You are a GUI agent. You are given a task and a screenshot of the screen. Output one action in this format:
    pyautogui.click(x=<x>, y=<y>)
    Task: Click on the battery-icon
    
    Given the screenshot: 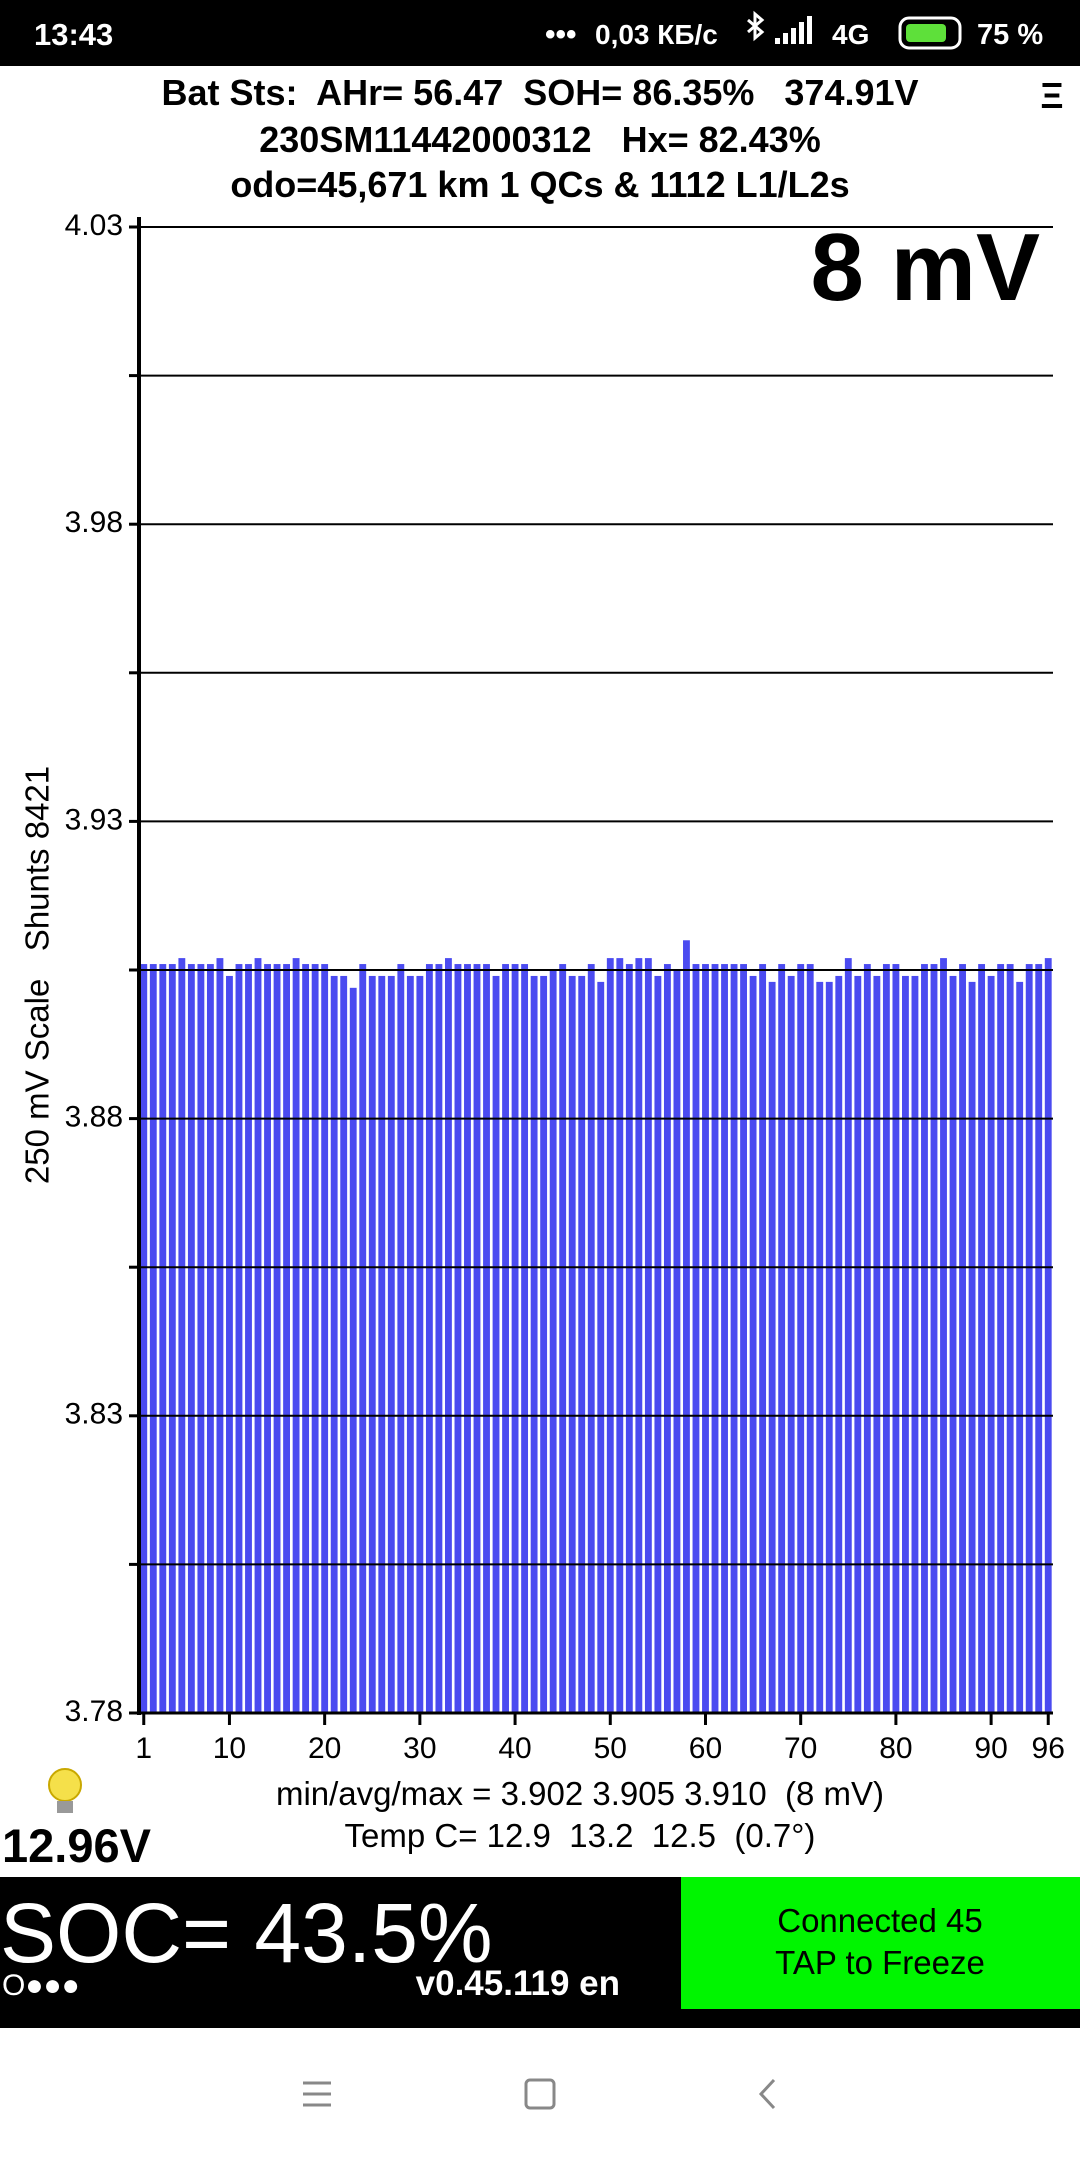 What is the action you would take?
    pyautogui.click(x=930, y=33)
    